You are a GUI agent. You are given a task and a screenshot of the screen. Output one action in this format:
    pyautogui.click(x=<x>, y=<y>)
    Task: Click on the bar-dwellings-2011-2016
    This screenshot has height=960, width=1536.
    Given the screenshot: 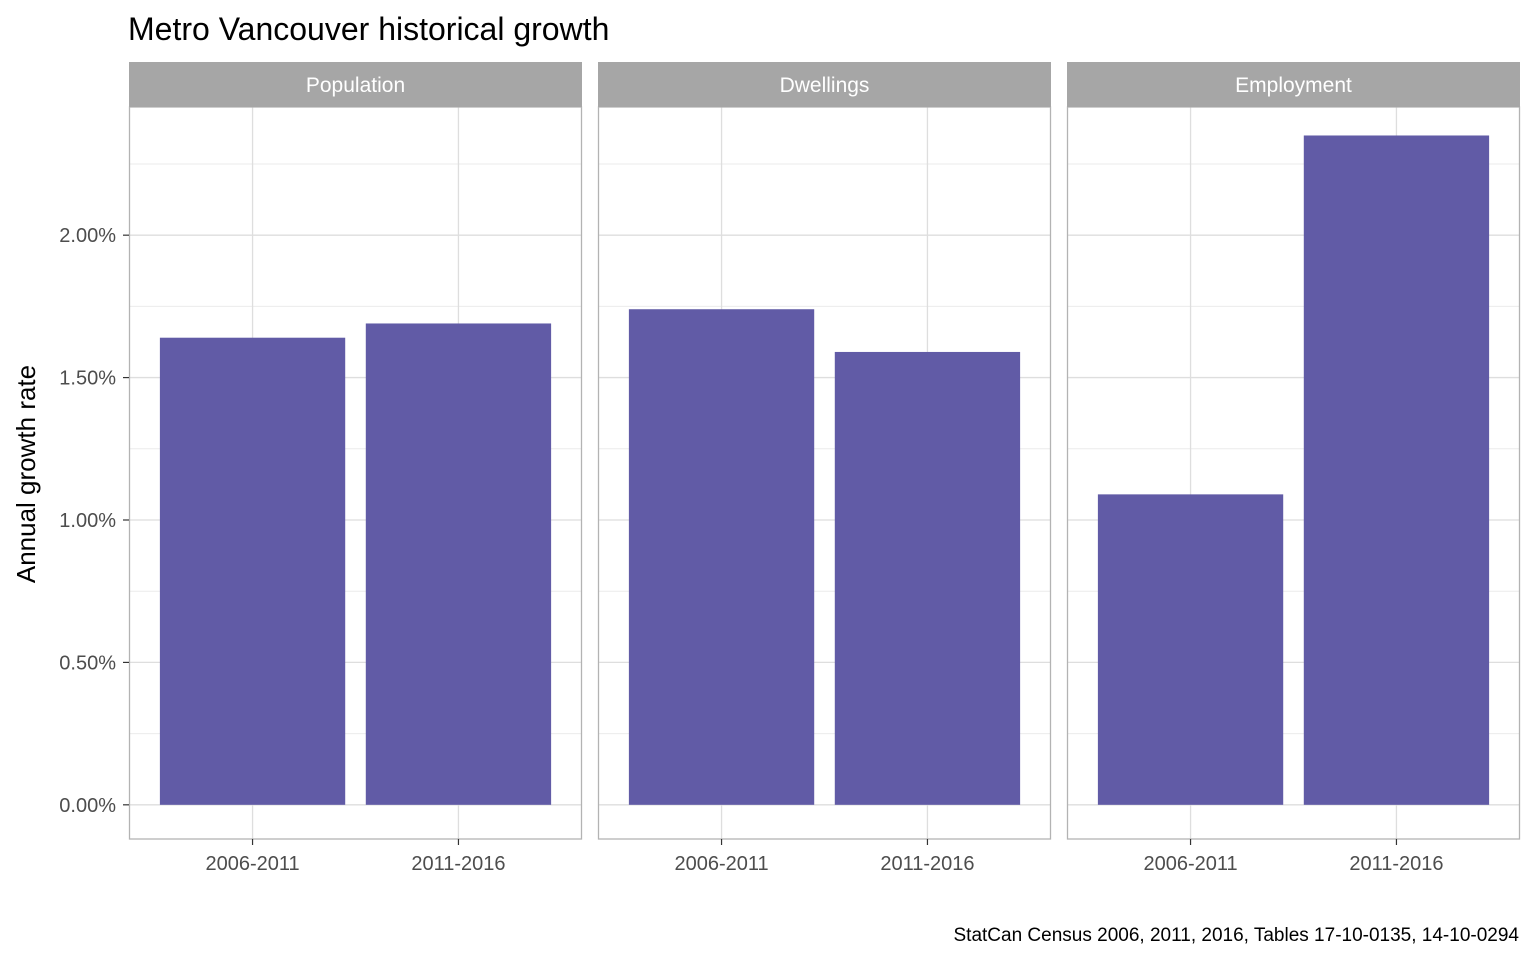 What is the action you would take?
    pyautogui.click(x=927, y=578)
    